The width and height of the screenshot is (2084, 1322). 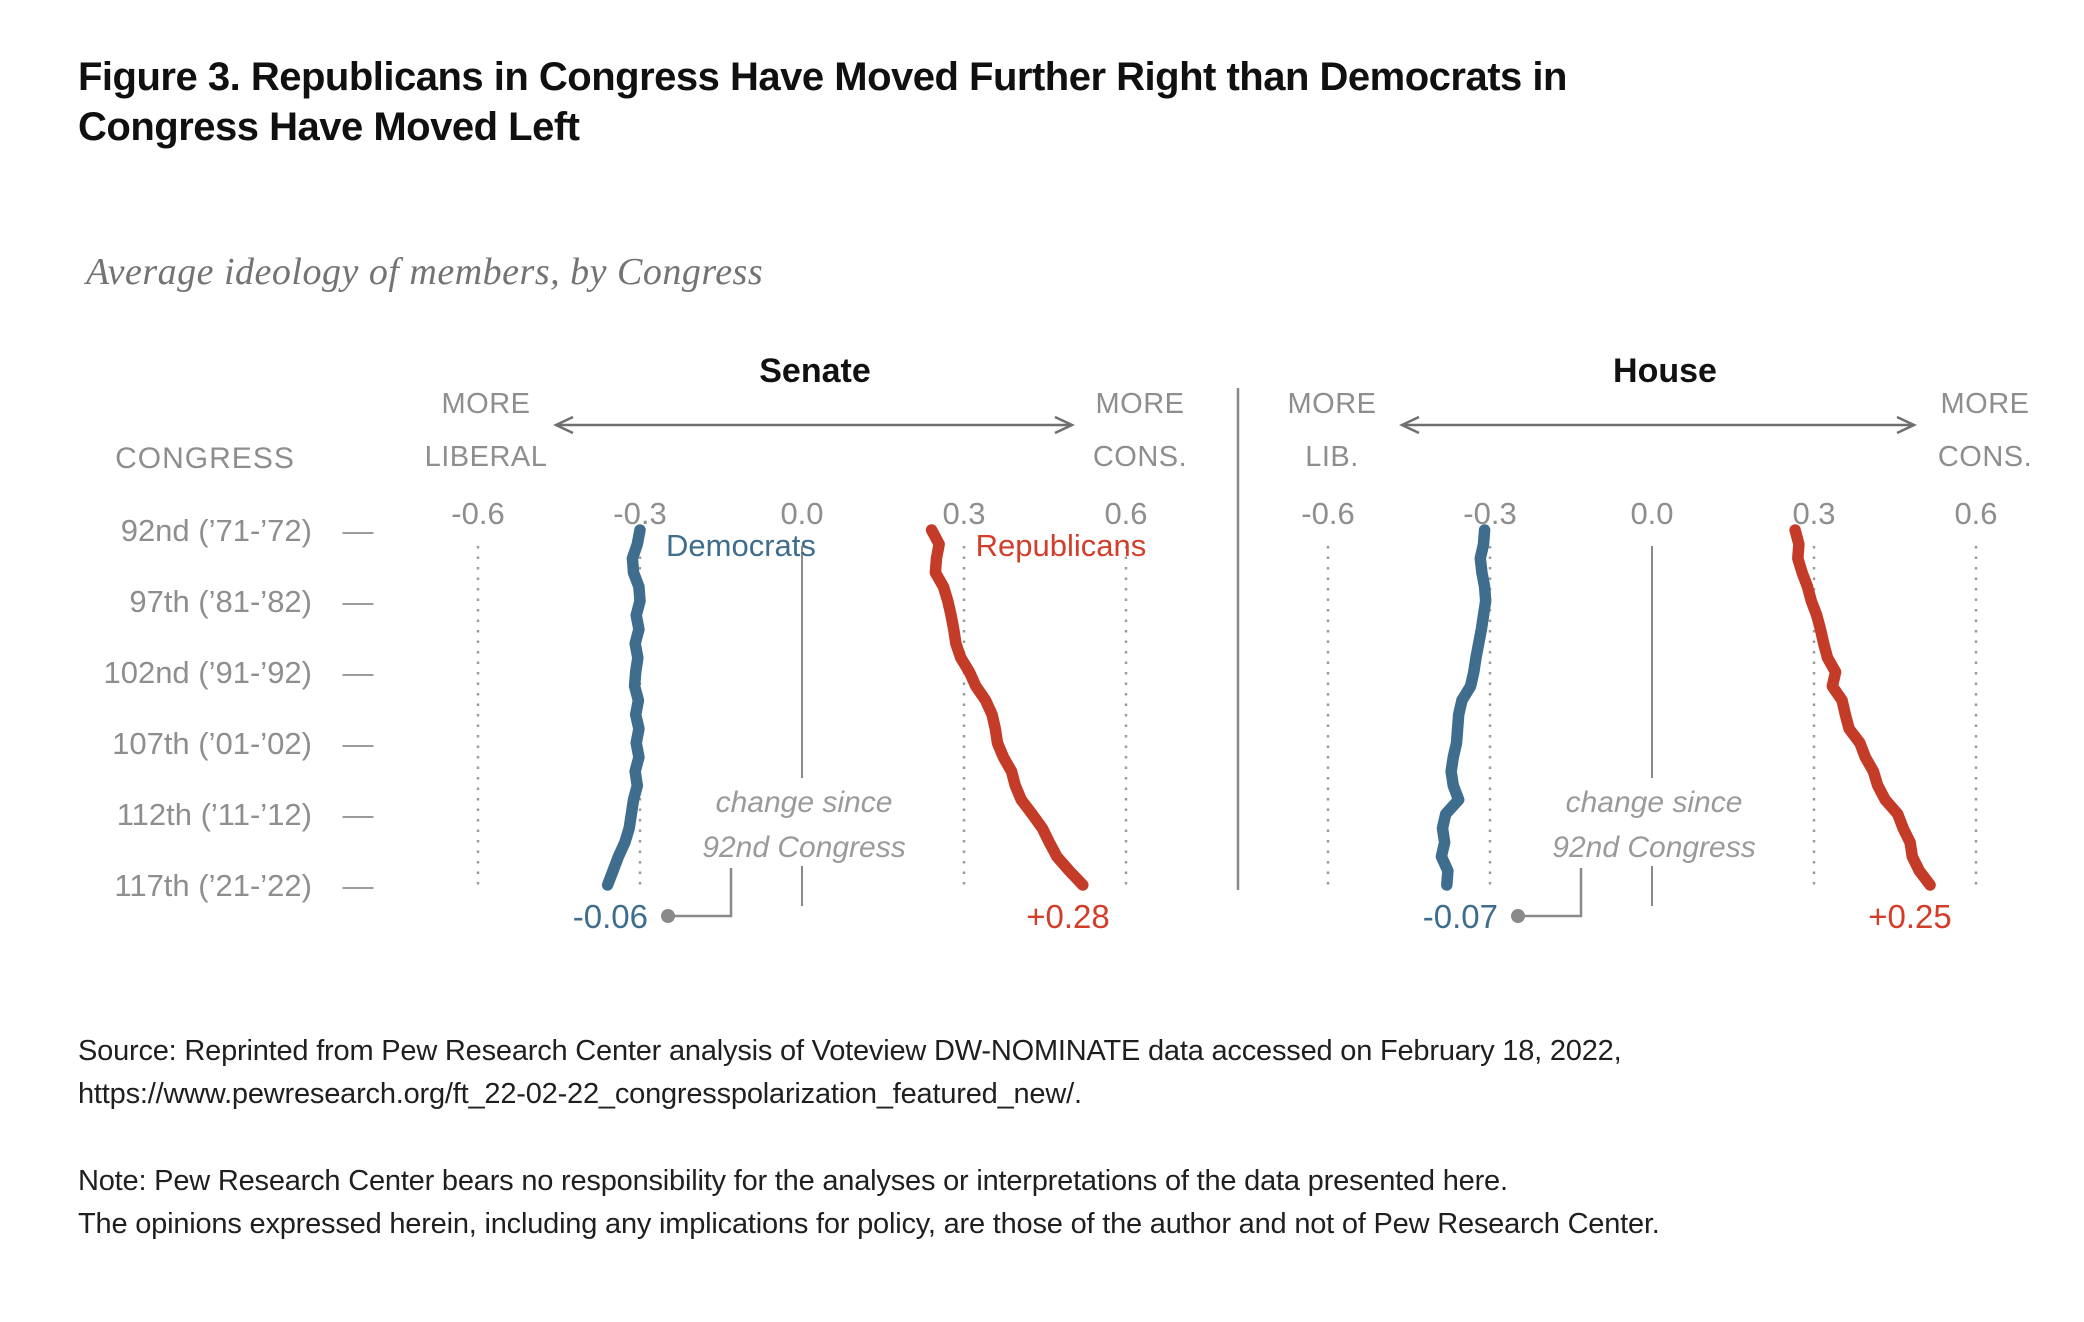 What do you see at coordinates (205, 458) in the screenshot?
I see `congress-axis-header: CONGRESS` at bounding box center [205, 458].